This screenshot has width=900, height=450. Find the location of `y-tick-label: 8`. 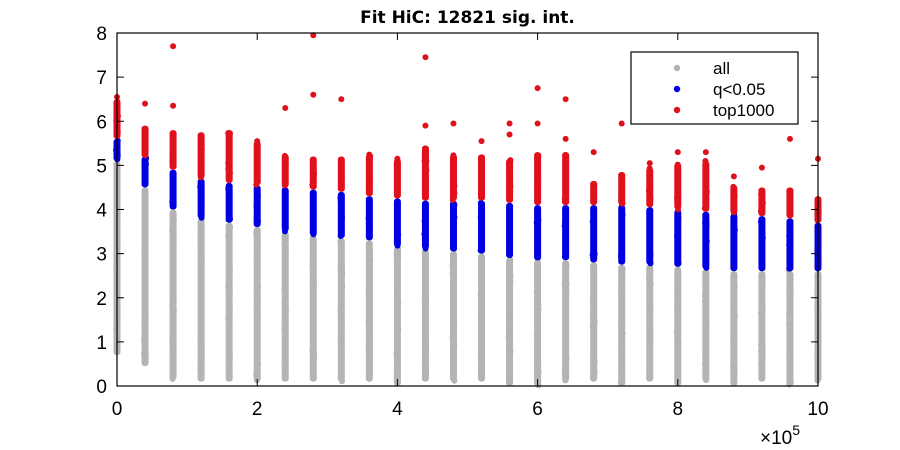

y-tick-label: 8 is located at coordinates (101, 34).